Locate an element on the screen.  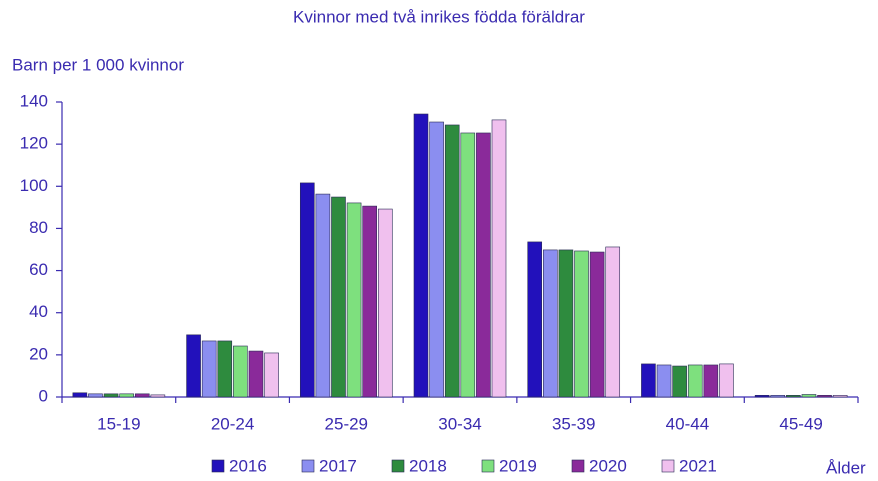
y-axis-label: Barn per 1 000 kvinnor is located at coordinates (98, 64).